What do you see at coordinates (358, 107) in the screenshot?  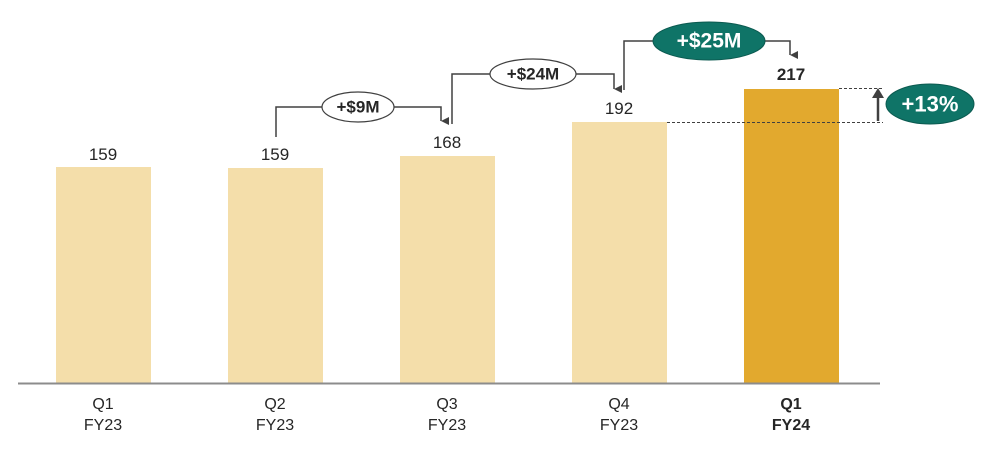 I see `delta-label: +$9M` at bounding box center [358, 107].